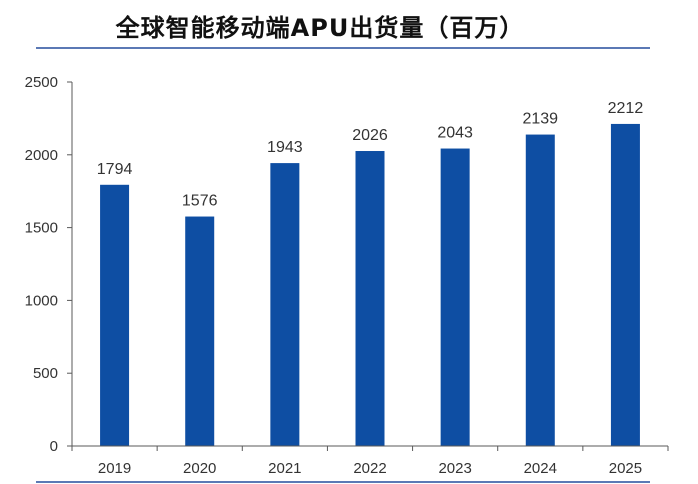  I want to click on bottom-divider, so click(343, 482).